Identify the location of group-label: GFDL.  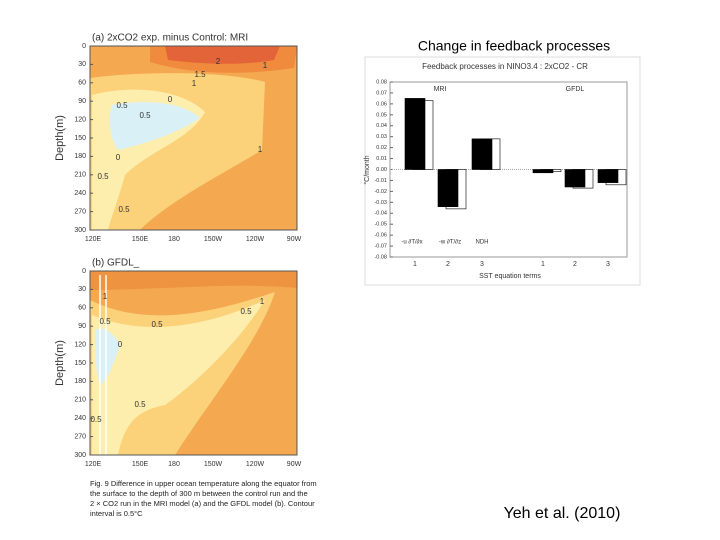
(575, 89).